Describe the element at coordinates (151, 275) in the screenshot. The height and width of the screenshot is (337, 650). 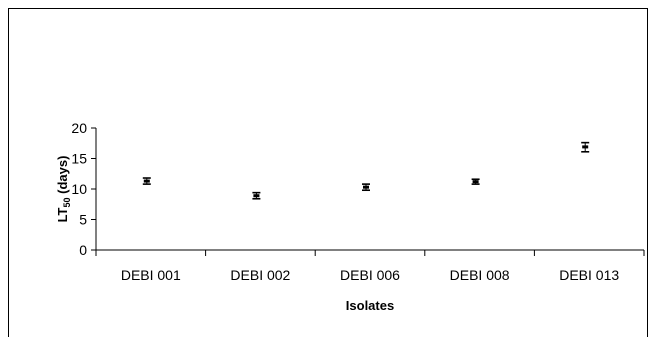
I see `x-tick-label: DEBI 001` at that location.